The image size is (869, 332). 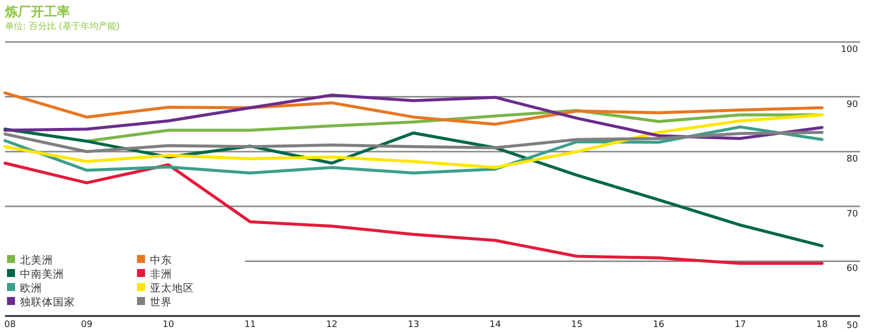 I want to click on x-tick-label: 14, so click(x=495, y=325).